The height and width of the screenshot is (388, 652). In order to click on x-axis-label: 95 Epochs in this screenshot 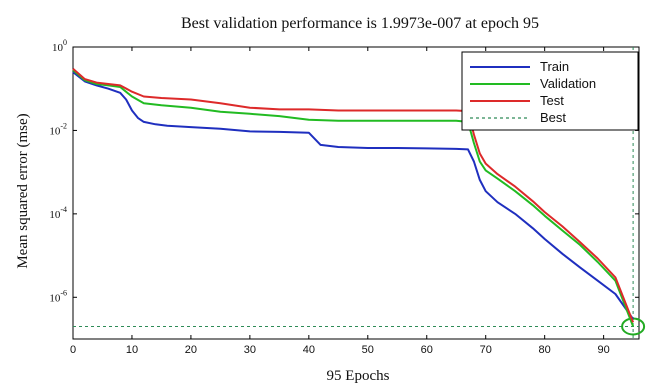, I will do `click(358, 376)`.